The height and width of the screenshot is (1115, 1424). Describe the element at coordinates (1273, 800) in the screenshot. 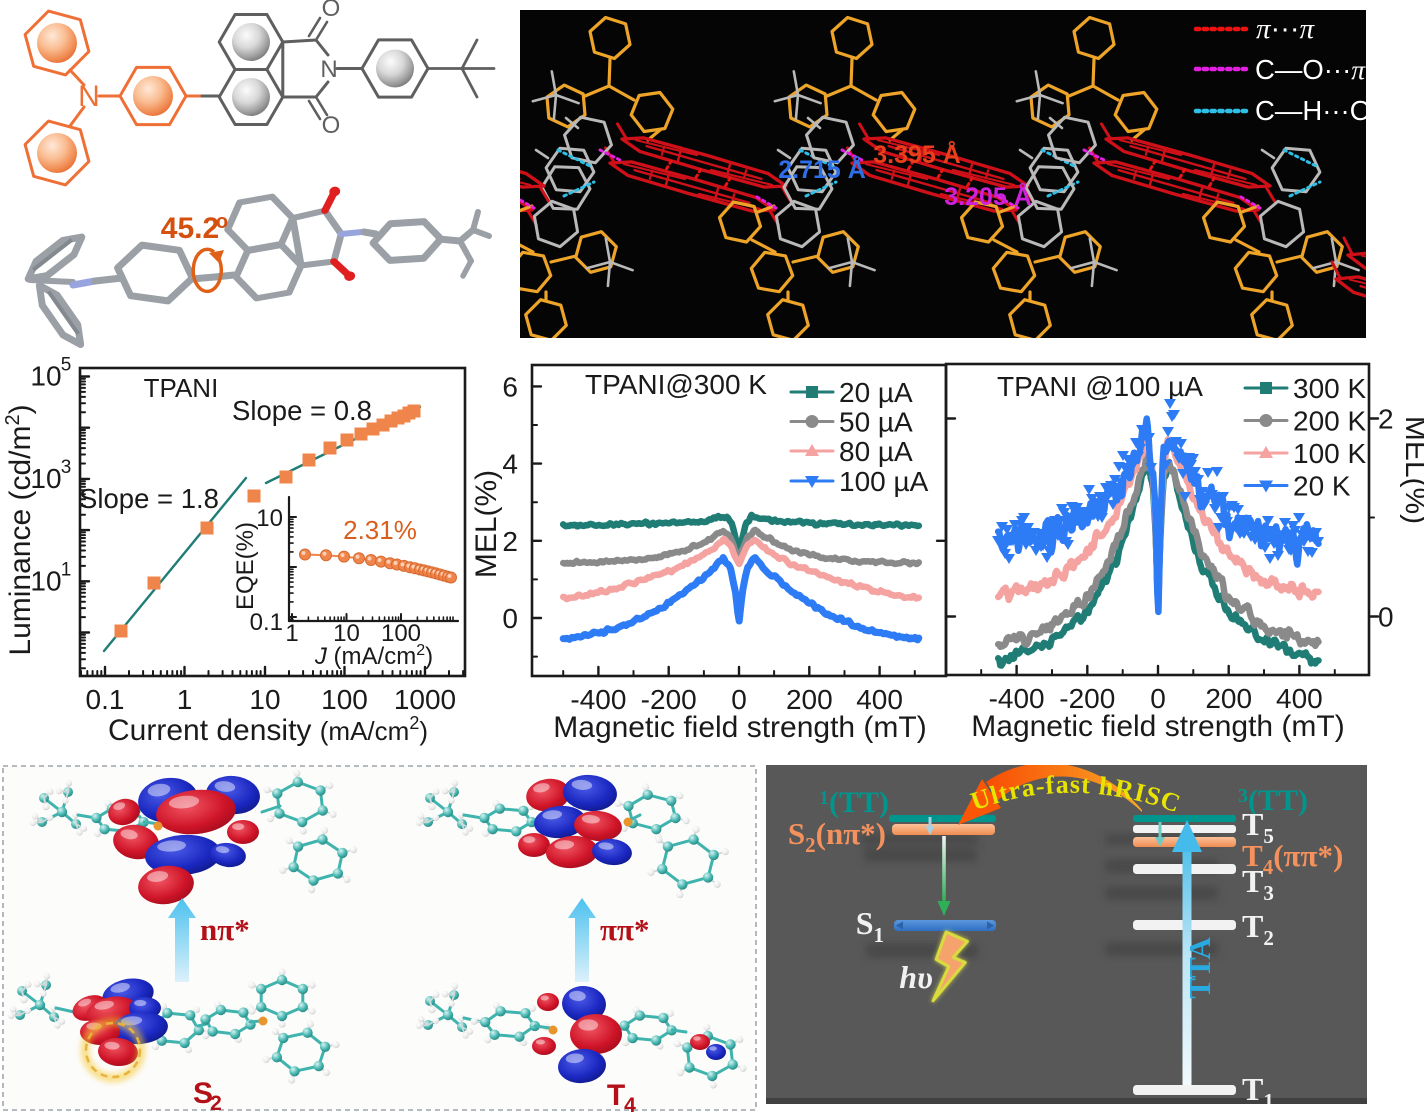

I see `svg-text: 3(TT)` at that location.